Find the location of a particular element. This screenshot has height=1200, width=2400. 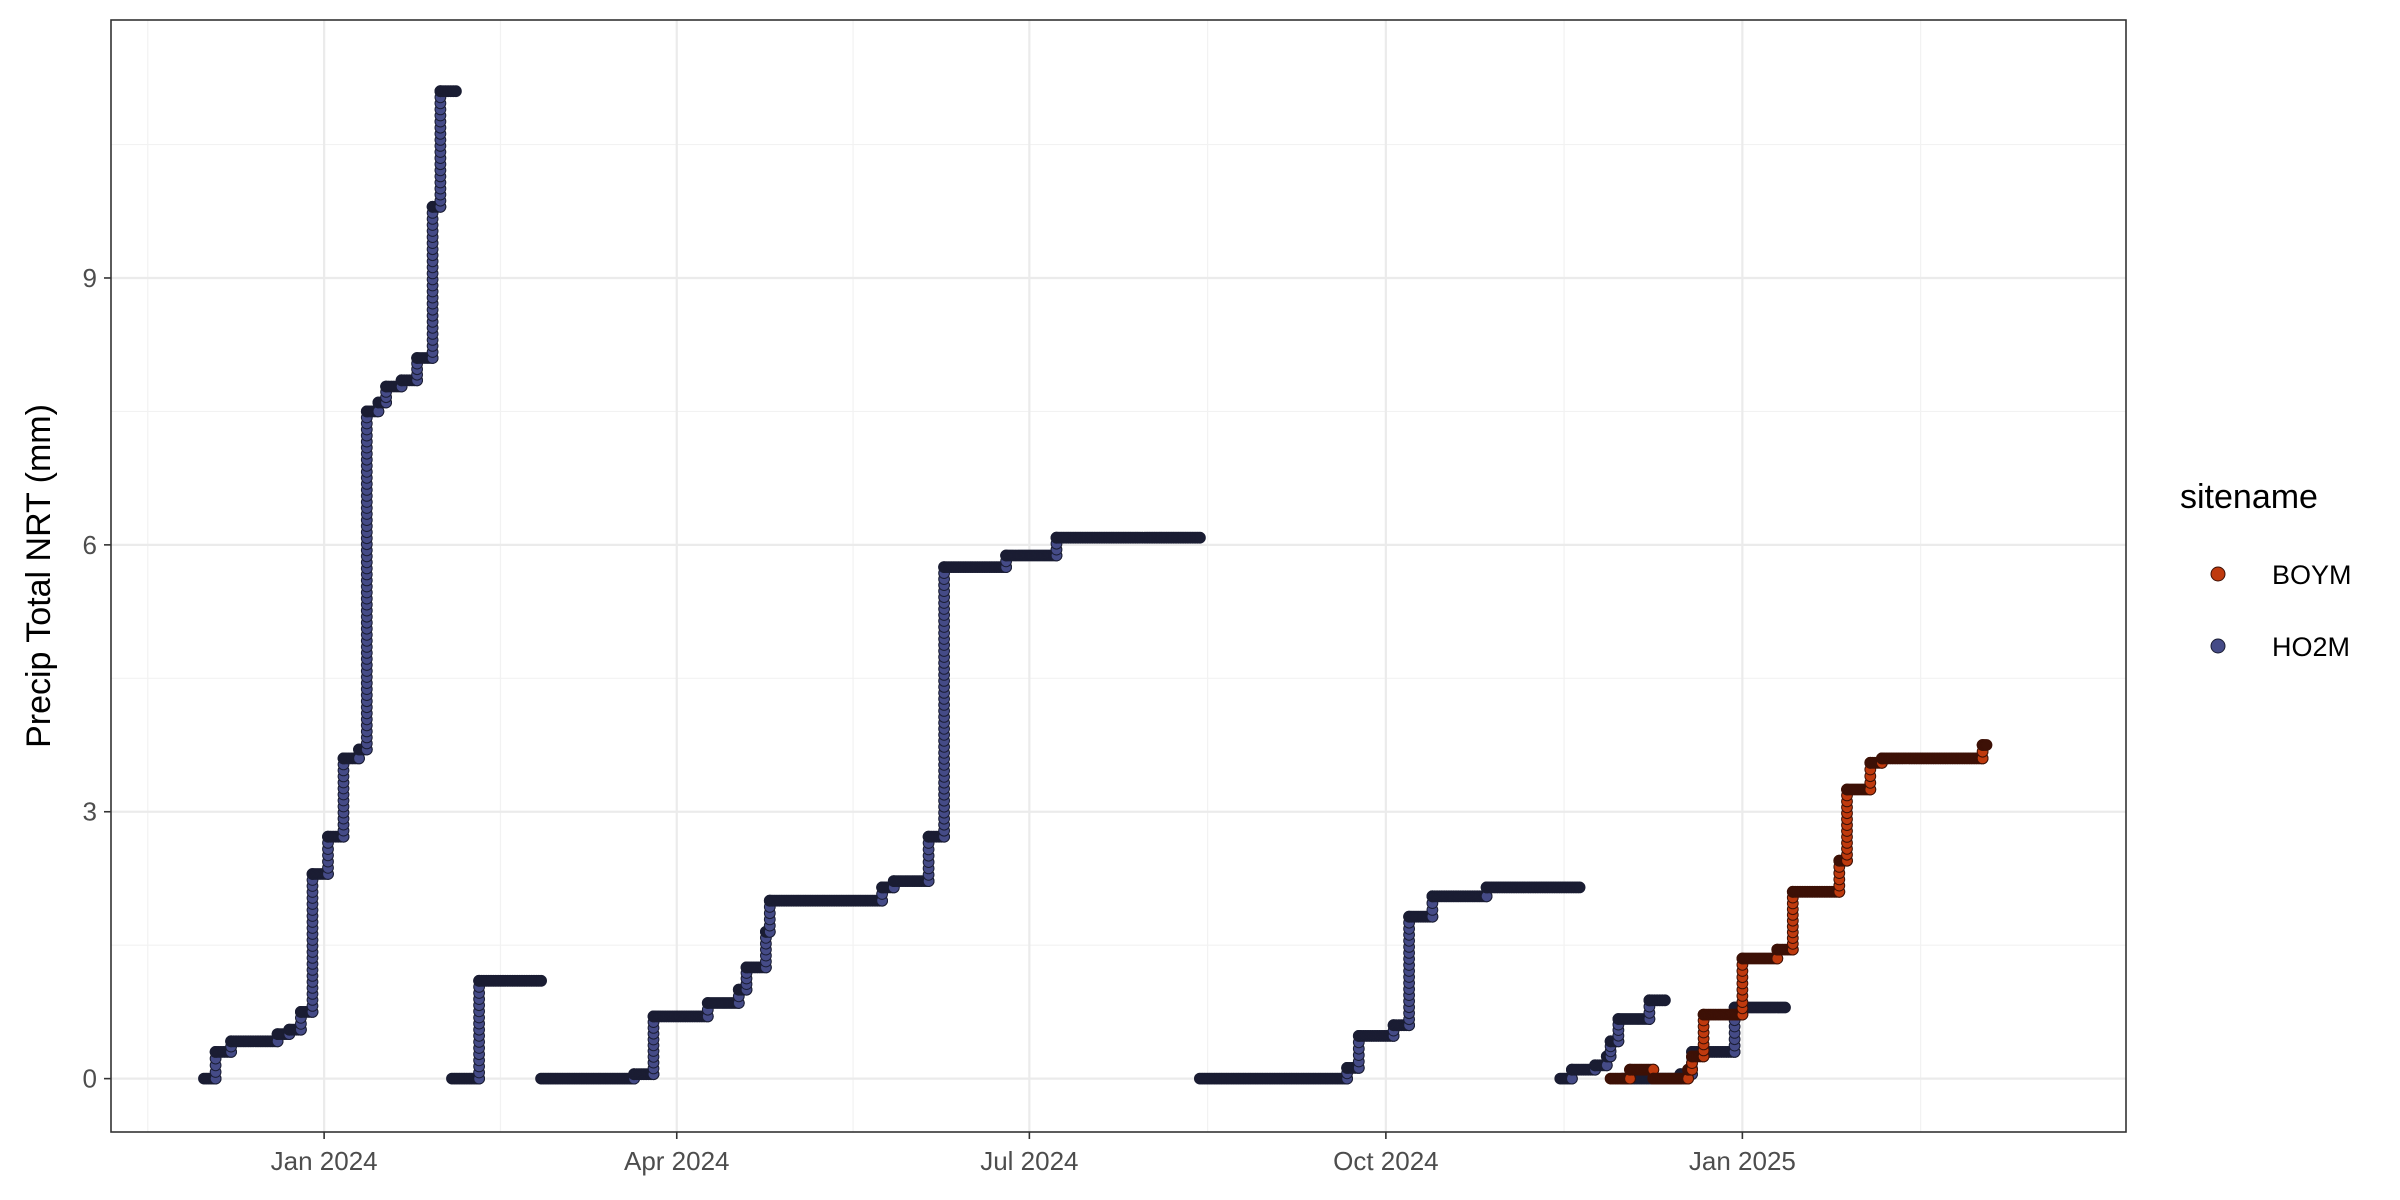

series-boym is located at coordinates (1798, 912).